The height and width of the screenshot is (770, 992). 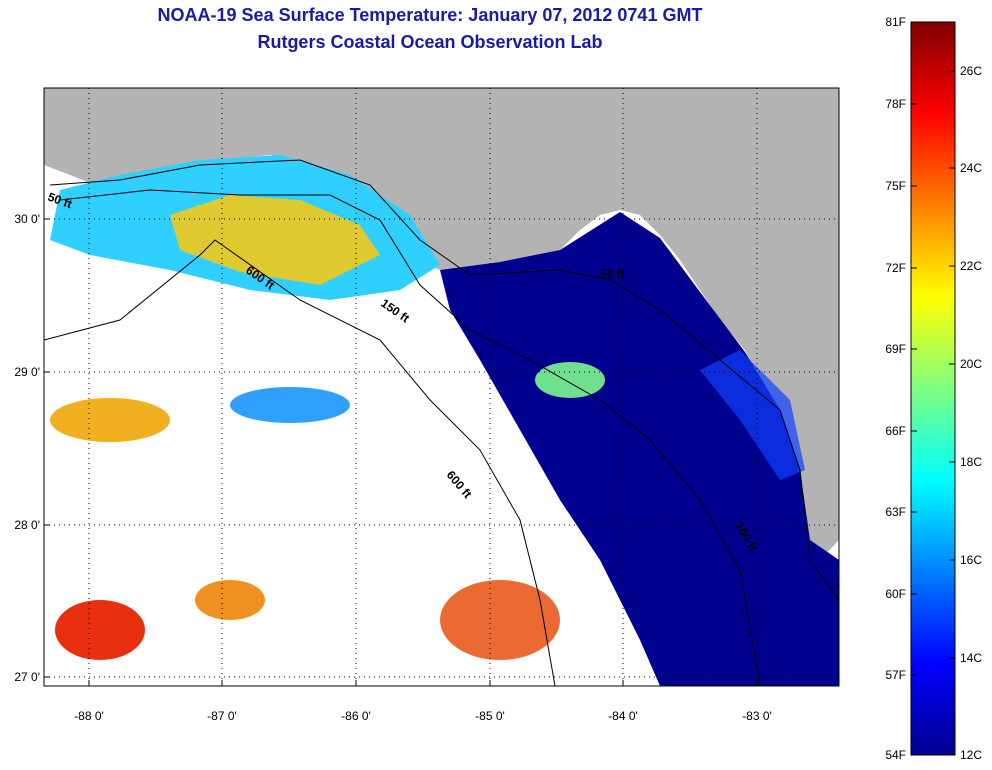 I want to click on colorbar-label-f: 63F, so click(x=895, y=512).